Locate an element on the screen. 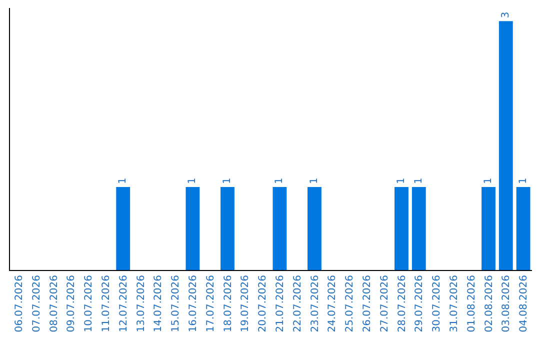 This screenshot has width=540, height=340. x-tick-label: 23.07.2026 is located at coordinates (315, 303).